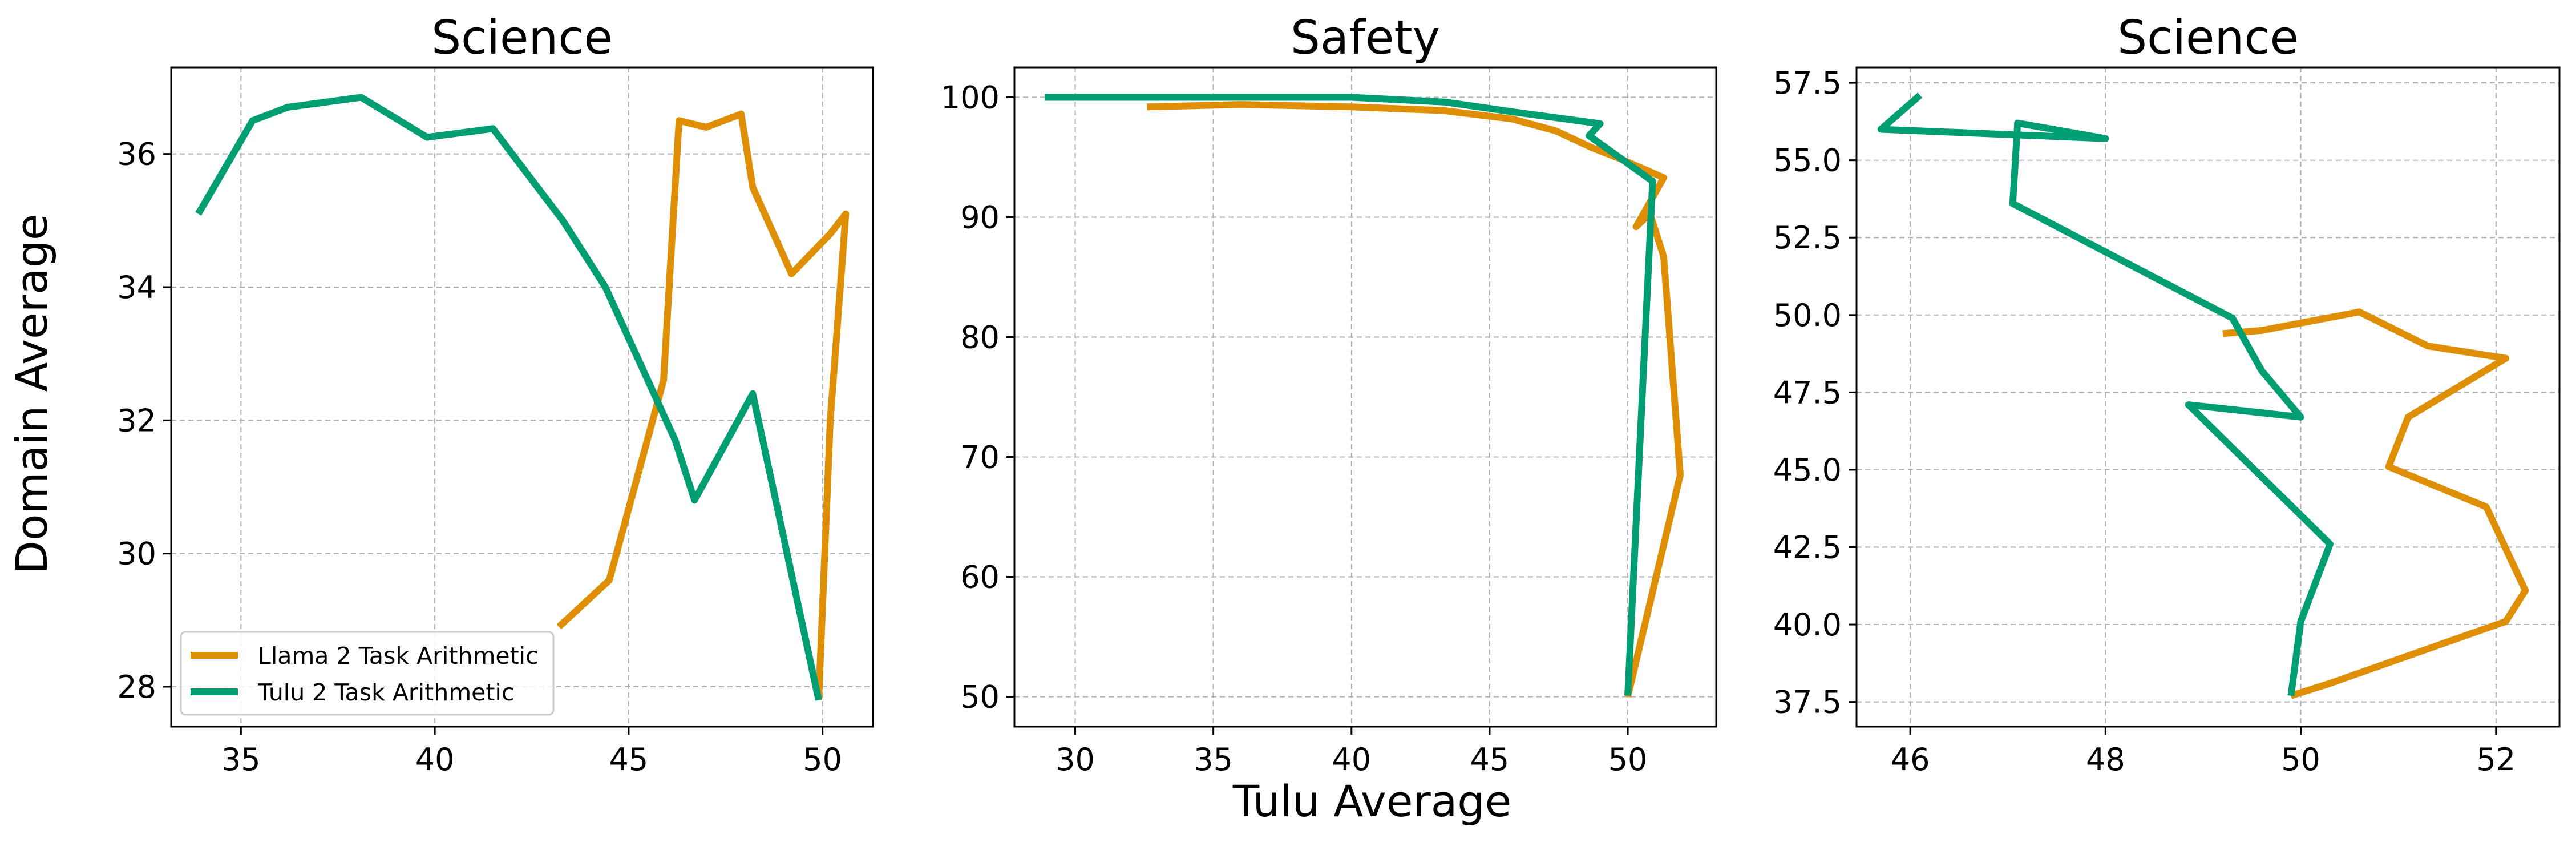  I want to click on y-tick-label: 57.5, so click(1808, 83).